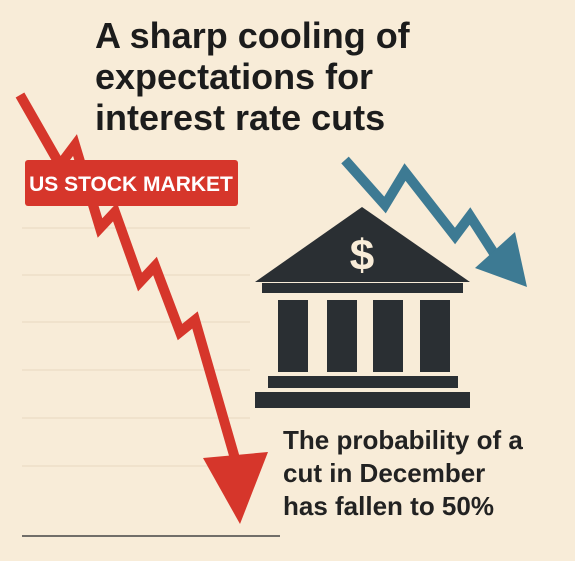 The height and width of the screenshot is (561, 575). I want to click on blue-arrow, so click(421, 208).